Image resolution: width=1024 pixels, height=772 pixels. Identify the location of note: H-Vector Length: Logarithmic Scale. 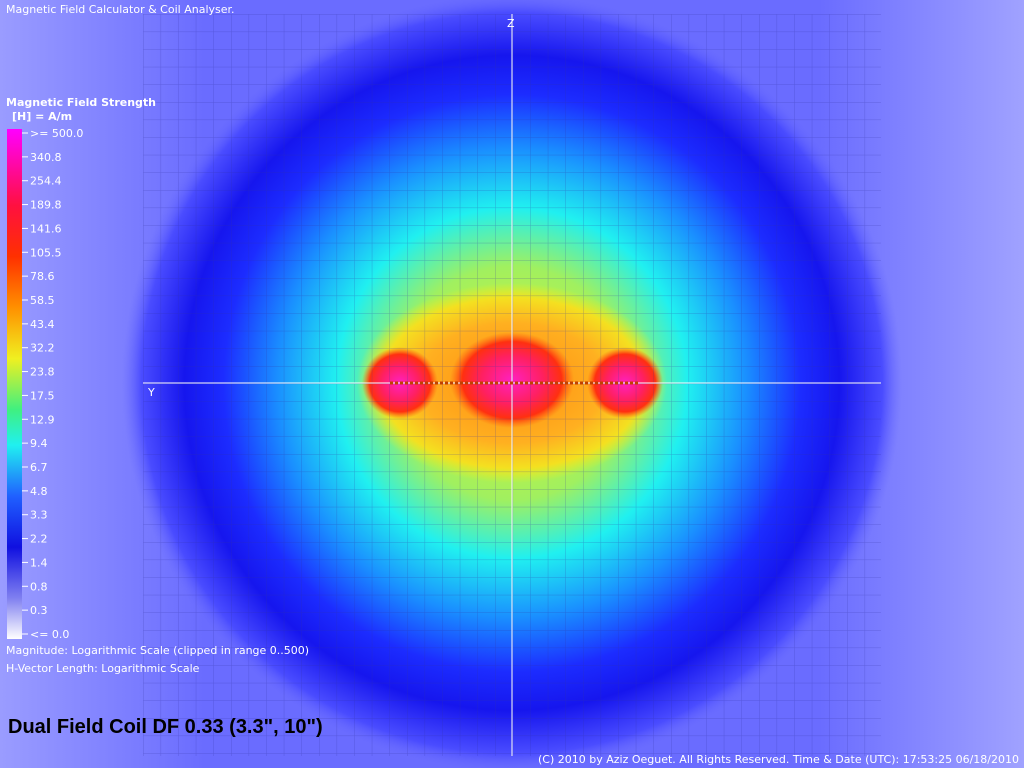
(103, 668).